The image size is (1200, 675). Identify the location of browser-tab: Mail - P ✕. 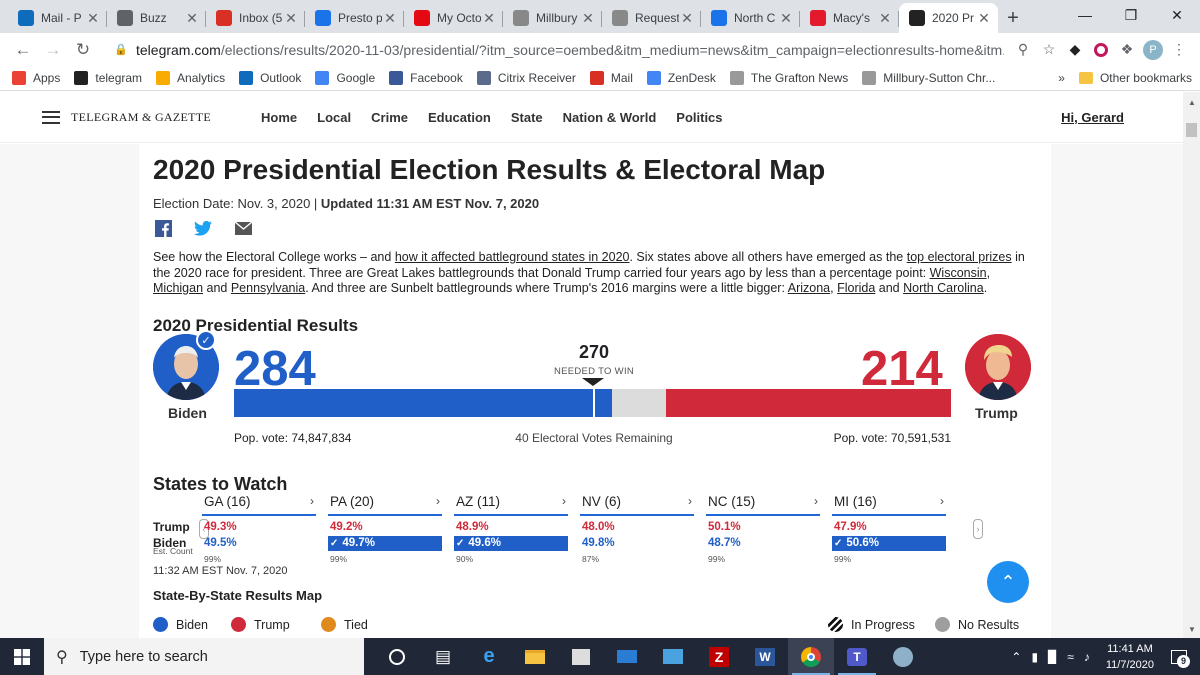
(57, 18).